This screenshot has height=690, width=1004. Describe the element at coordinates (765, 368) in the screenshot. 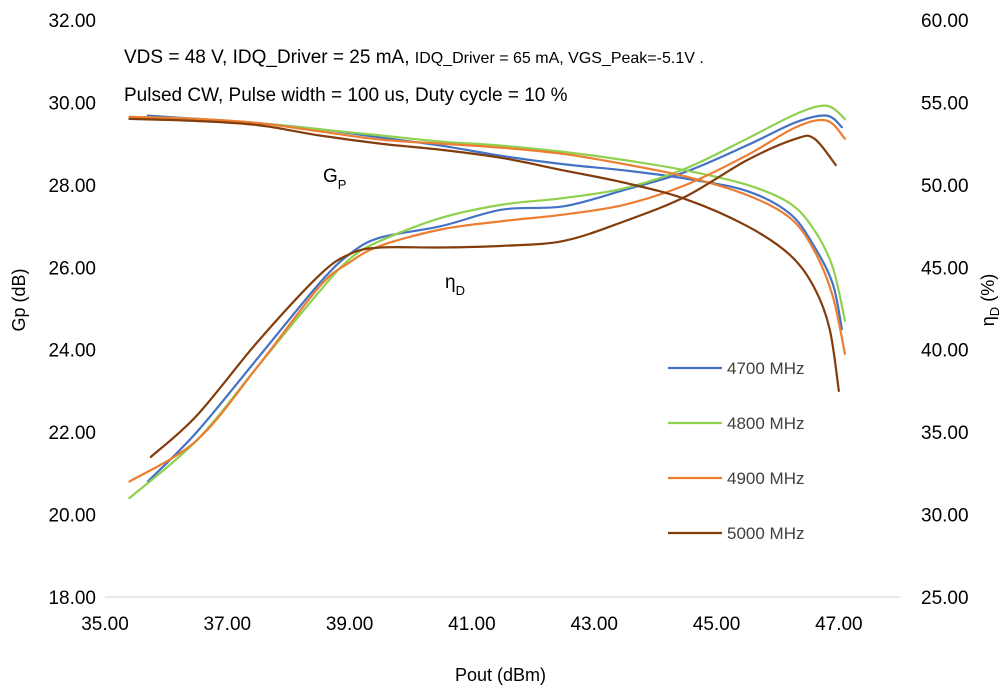

I see `legend-label: 4700 MHz` at that location.